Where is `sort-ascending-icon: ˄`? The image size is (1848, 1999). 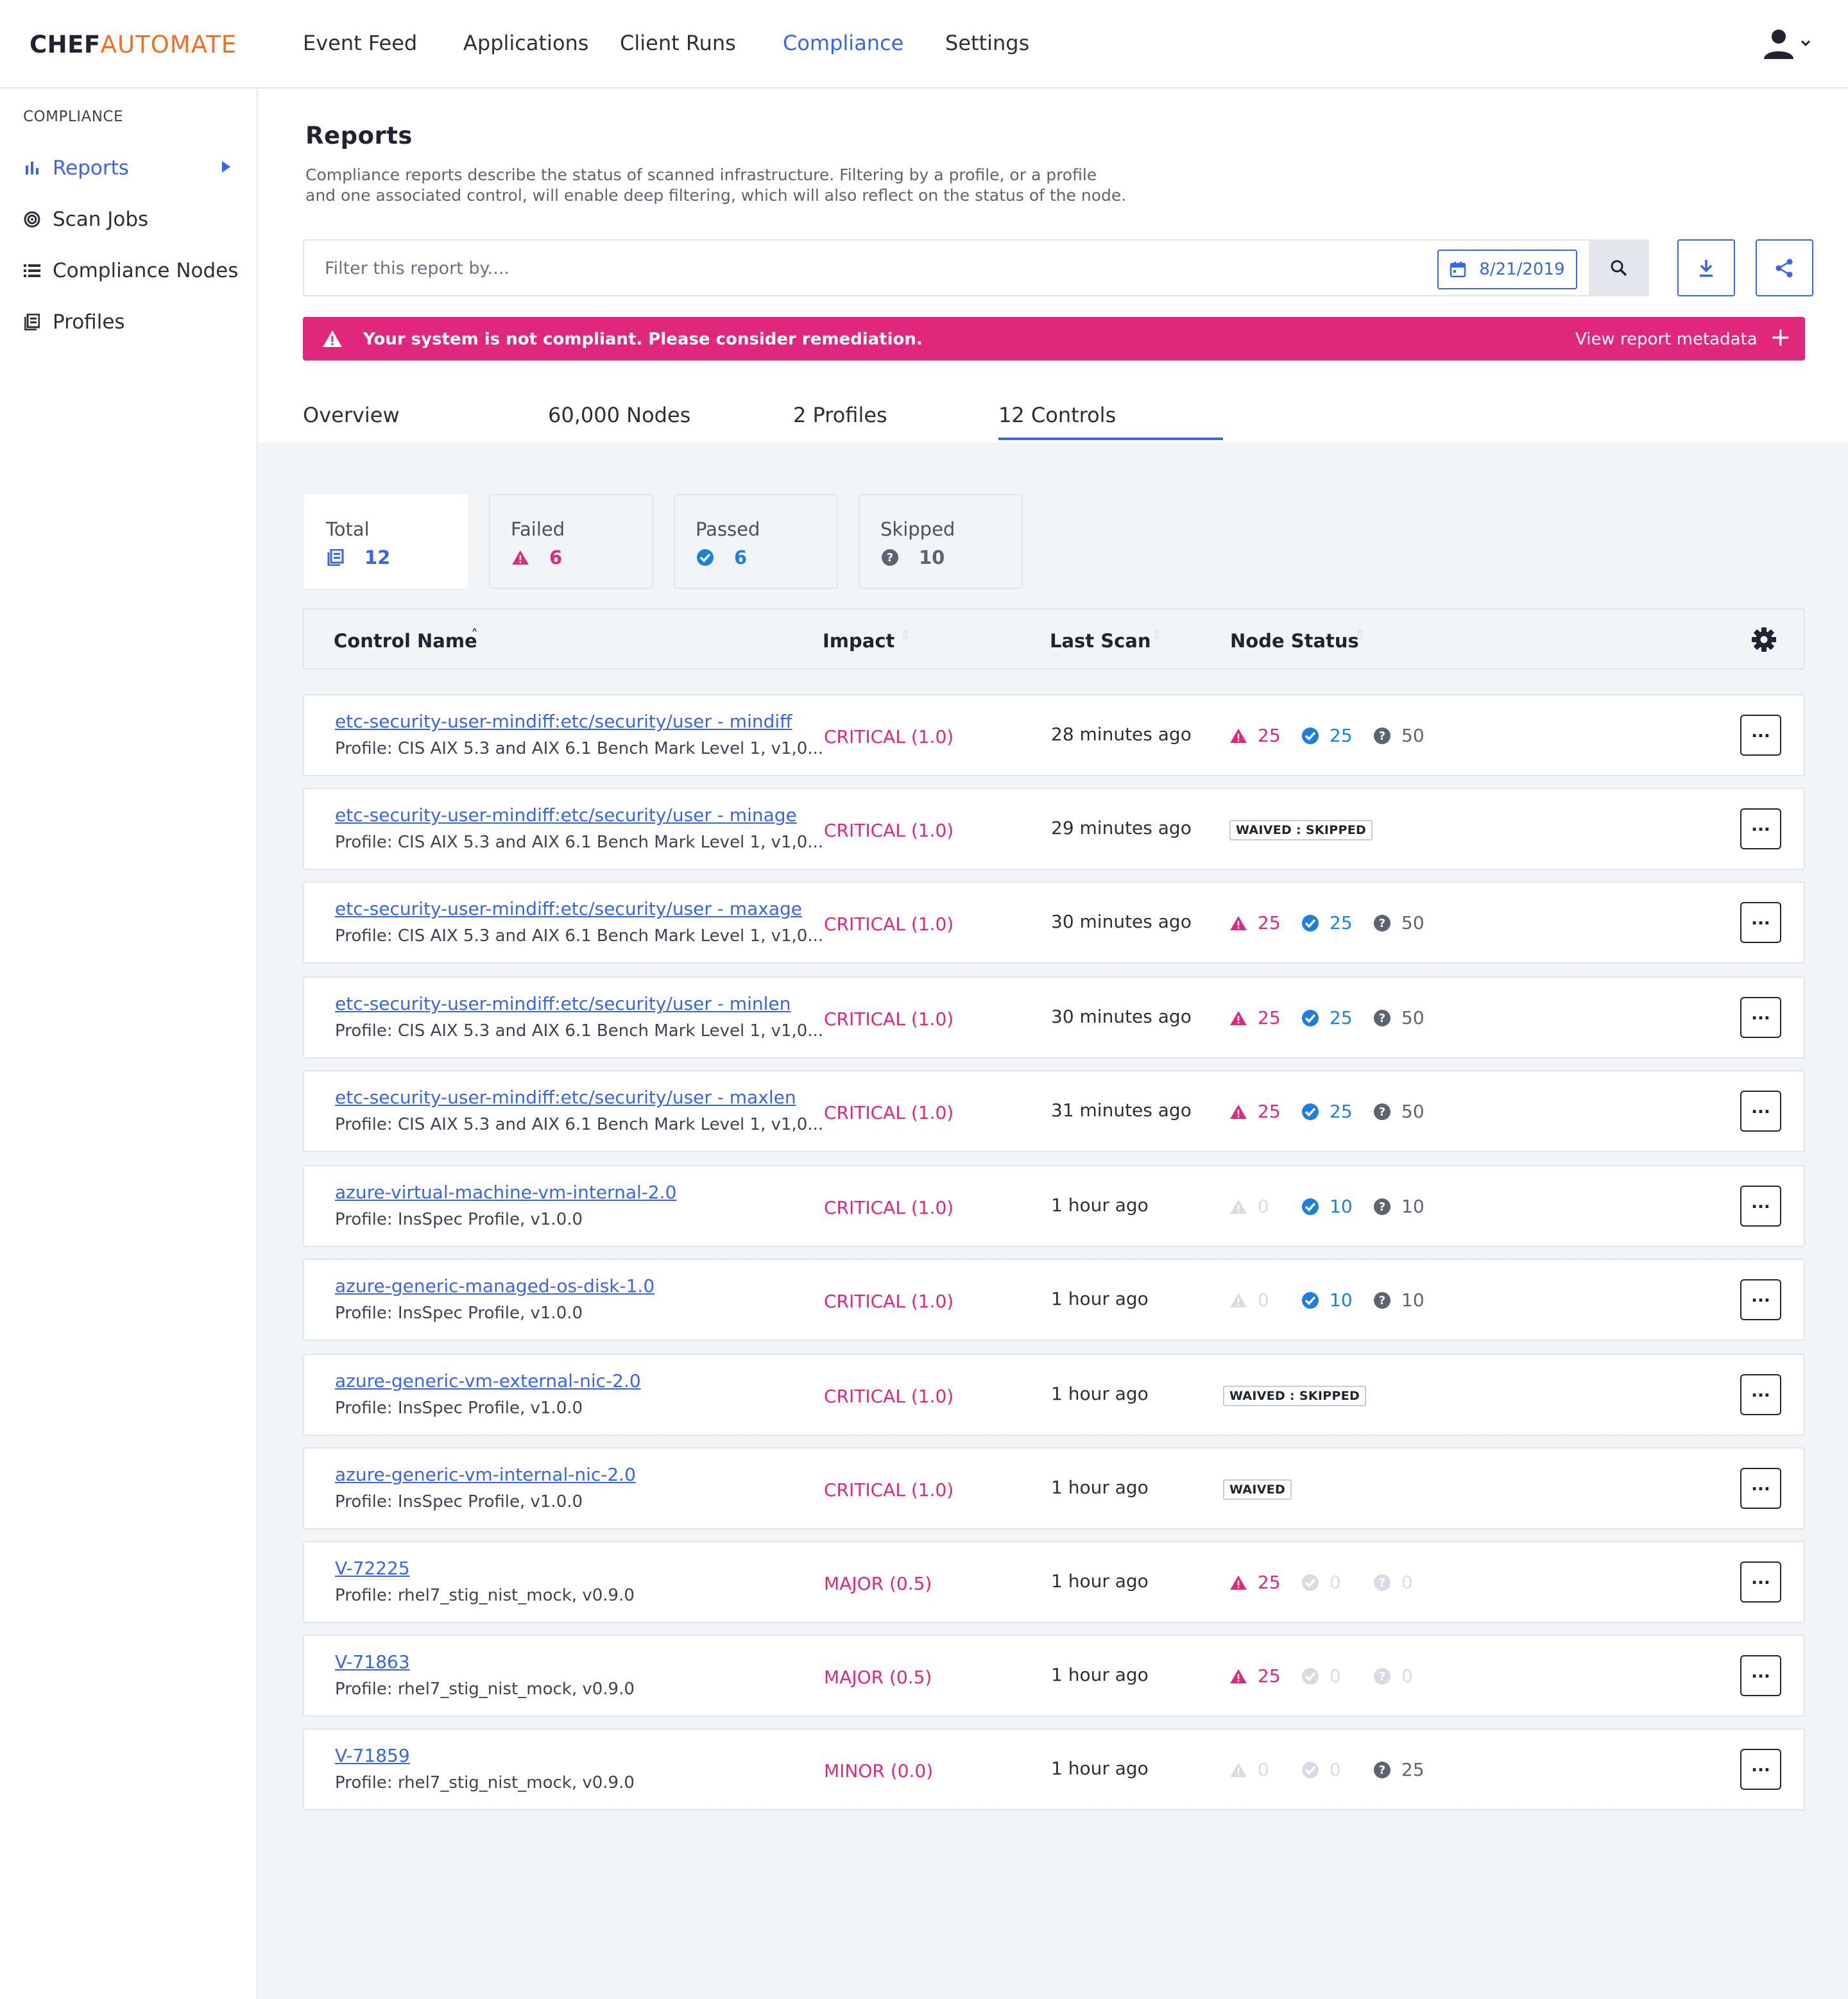
sort-ascending-icon: ˄ is located at coordinates (475, 635).